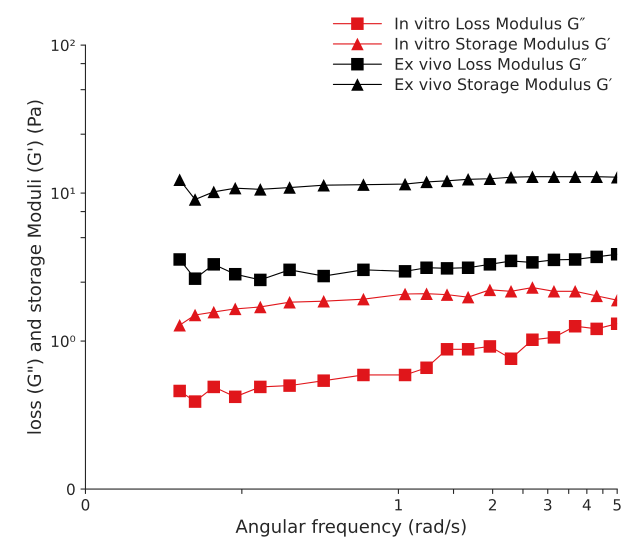  Describe the element at coordinates (548, 505) in the screenshot. I see `x-tick-label: 3` at that location.